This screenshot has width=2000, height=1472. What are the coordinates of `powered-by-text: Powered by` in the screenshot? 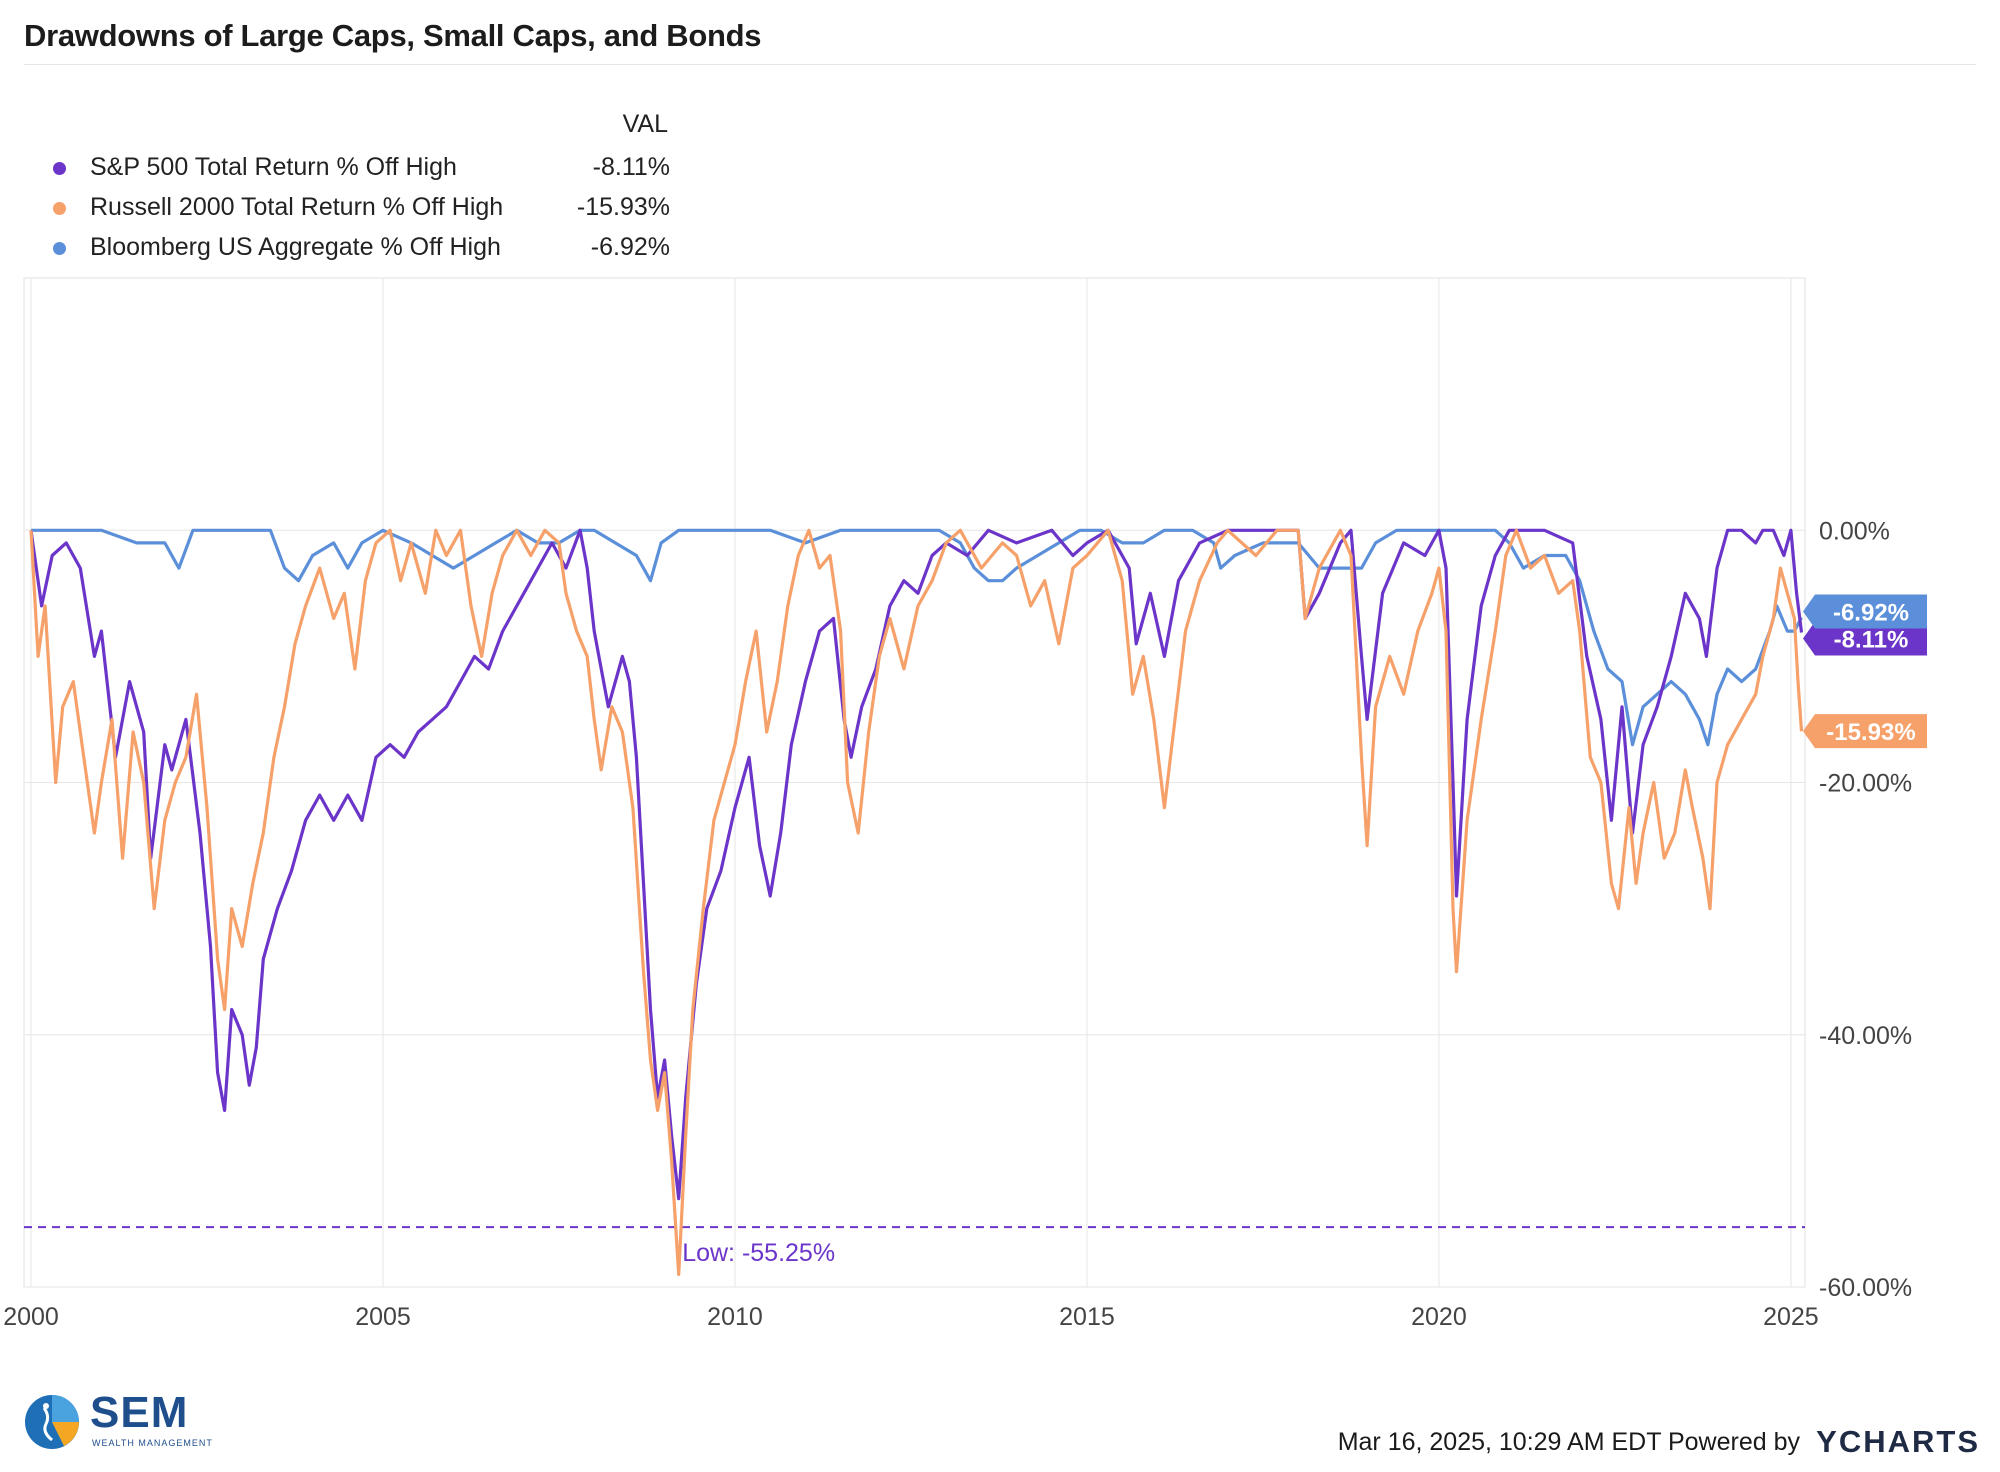 It's located at (1733, 1442).